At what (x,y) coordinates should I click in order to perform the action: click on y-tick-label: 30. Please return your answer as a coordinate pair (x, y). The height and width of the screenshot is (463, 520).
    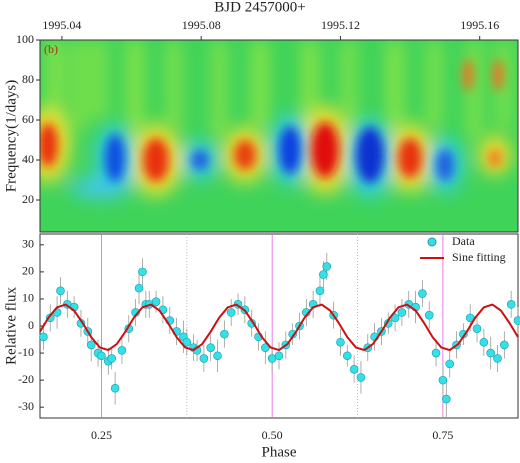
    Looking at the image, I should click on (28, 244).